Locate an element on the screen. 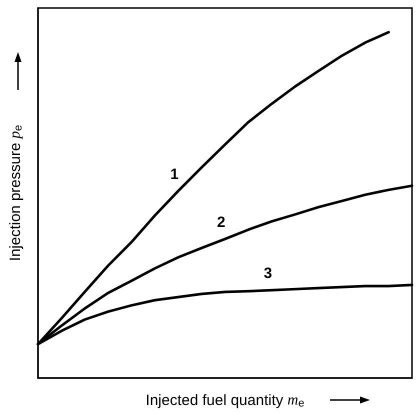 This screenshot has height=414, width=420. series-label: 2 is located at coordinates (221, 222).